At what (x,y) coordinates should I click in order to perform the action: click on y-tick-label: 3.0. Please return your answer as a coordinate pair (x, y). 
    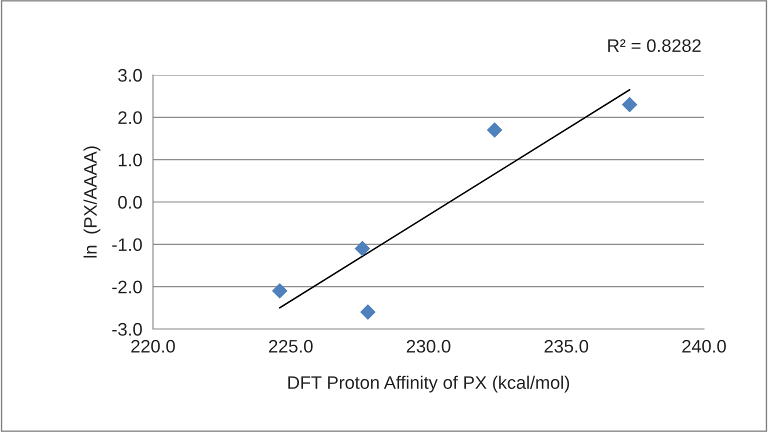
    Looking at the image, I should click on (130, 75).